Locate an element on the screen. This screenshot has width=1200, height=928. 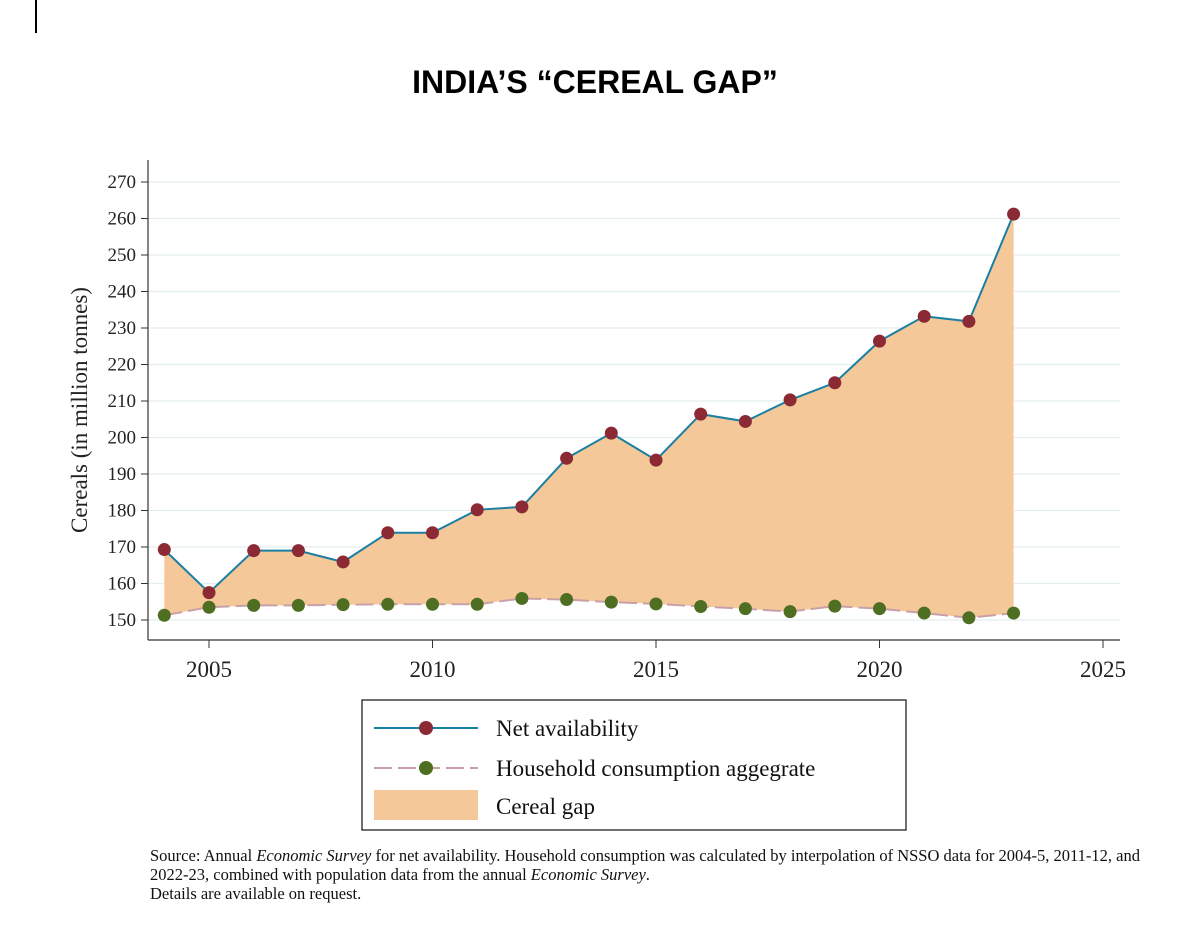
y-tick-label-270: 270 is located at coordinates (122, 182).